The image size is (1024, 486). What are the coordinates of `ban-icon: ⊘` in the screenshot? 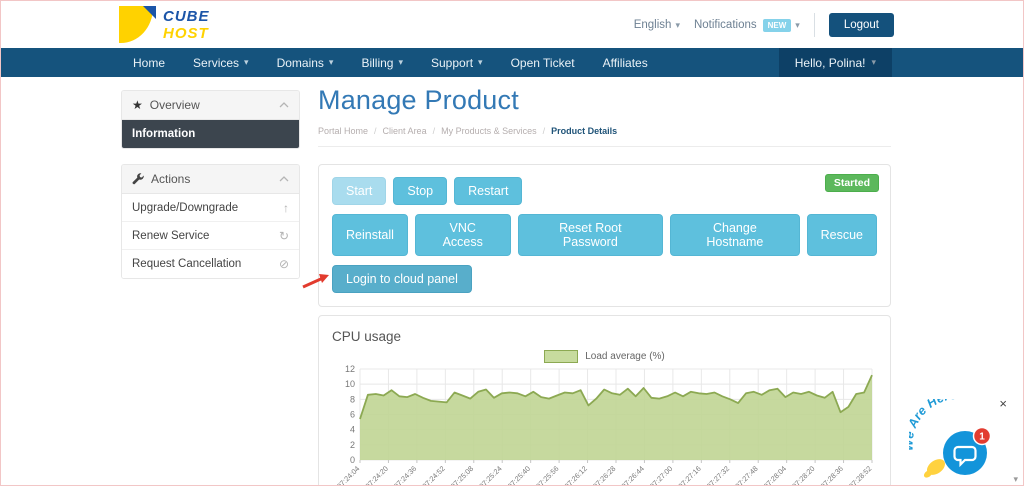 It's located at (283, 264).